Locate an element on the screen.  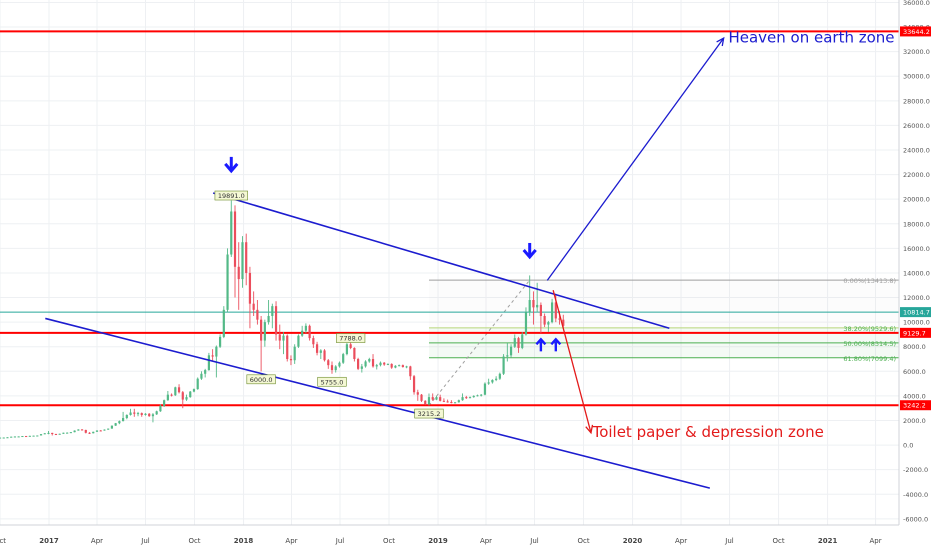
price-axis-background is located at coordinates (915, 262).